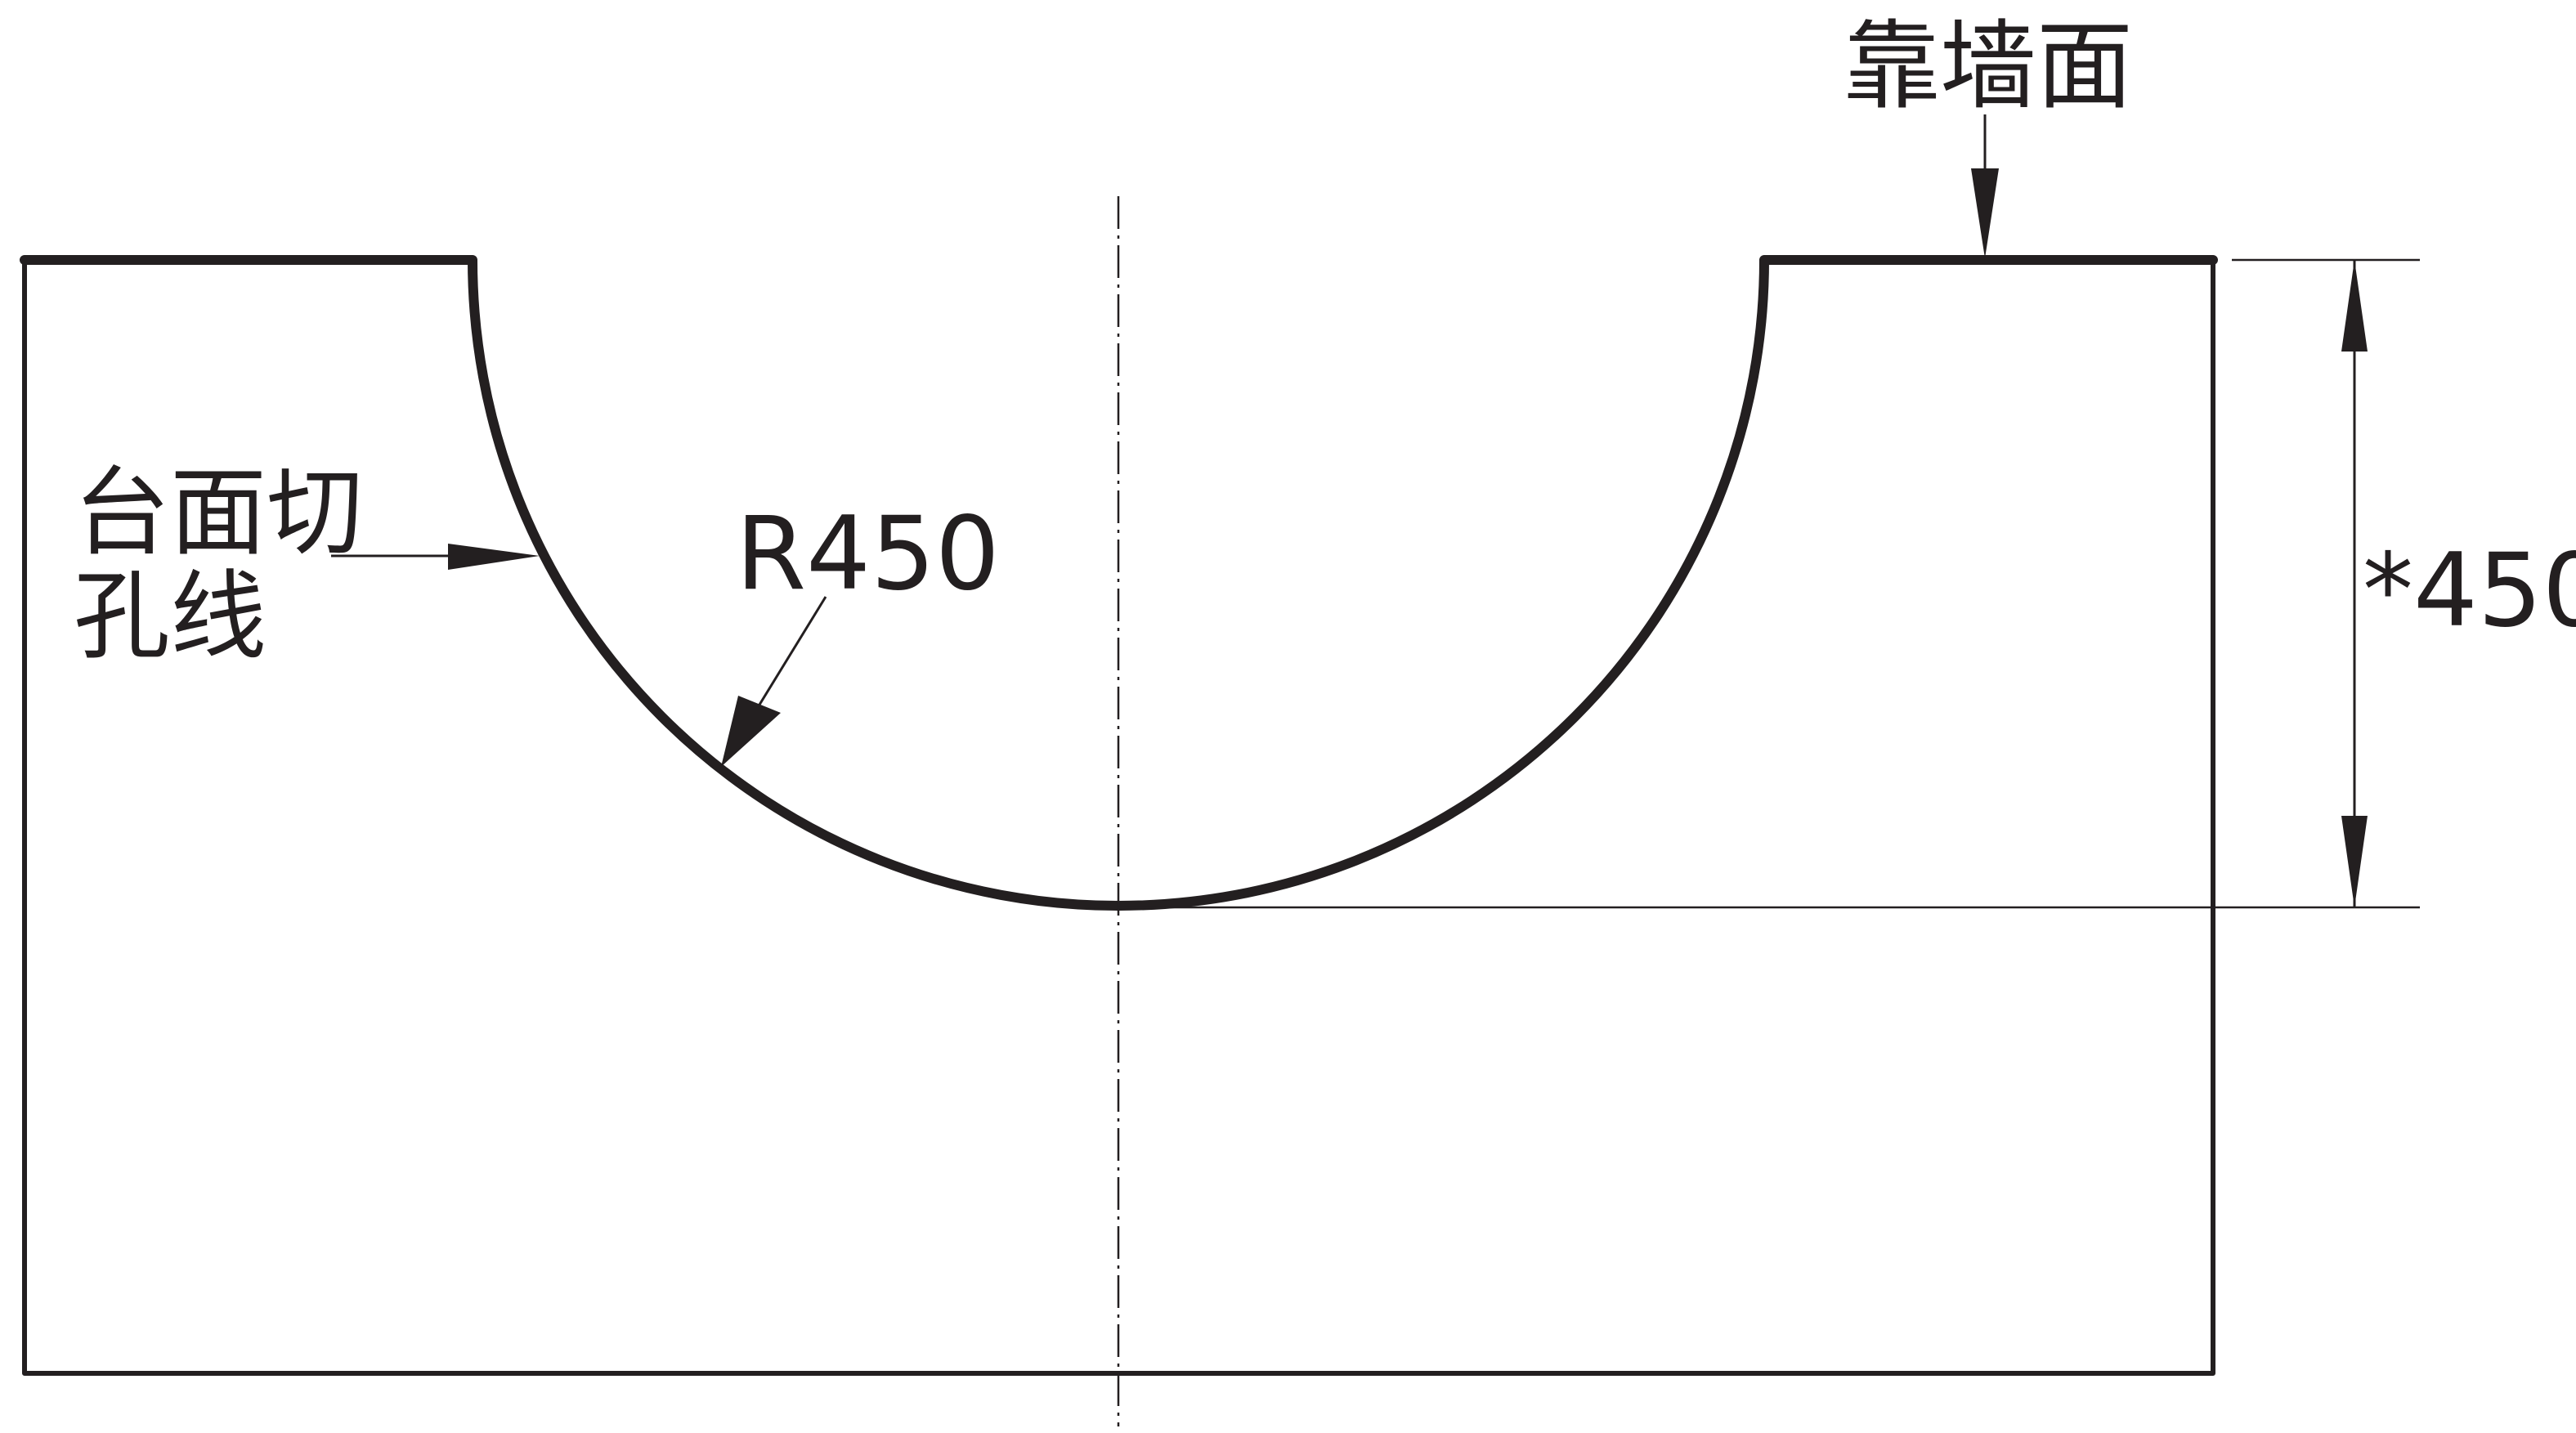 The image size is (2576, 1433). What do you see at coordinates (1989, 66) in the screenshot?
I see `wall-side-label: 靠墙面` at bounding box center [1989, 66].